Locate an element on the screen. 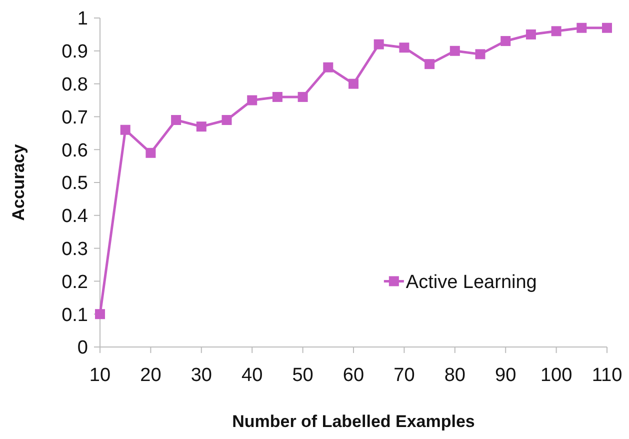 Image resolution: width=629 pixels, height=439 pixels. legend-label: Active Learning is located at coordinates (471, 282).